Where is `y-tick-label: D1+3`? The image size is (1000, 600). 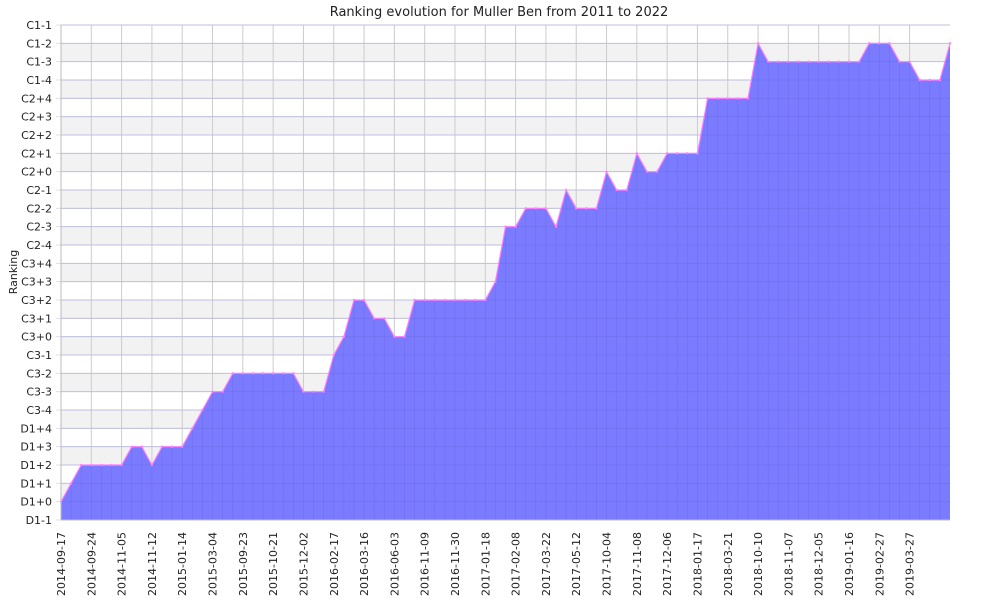
y-tick-label: D1+3 is located at coordinates (36, 447).